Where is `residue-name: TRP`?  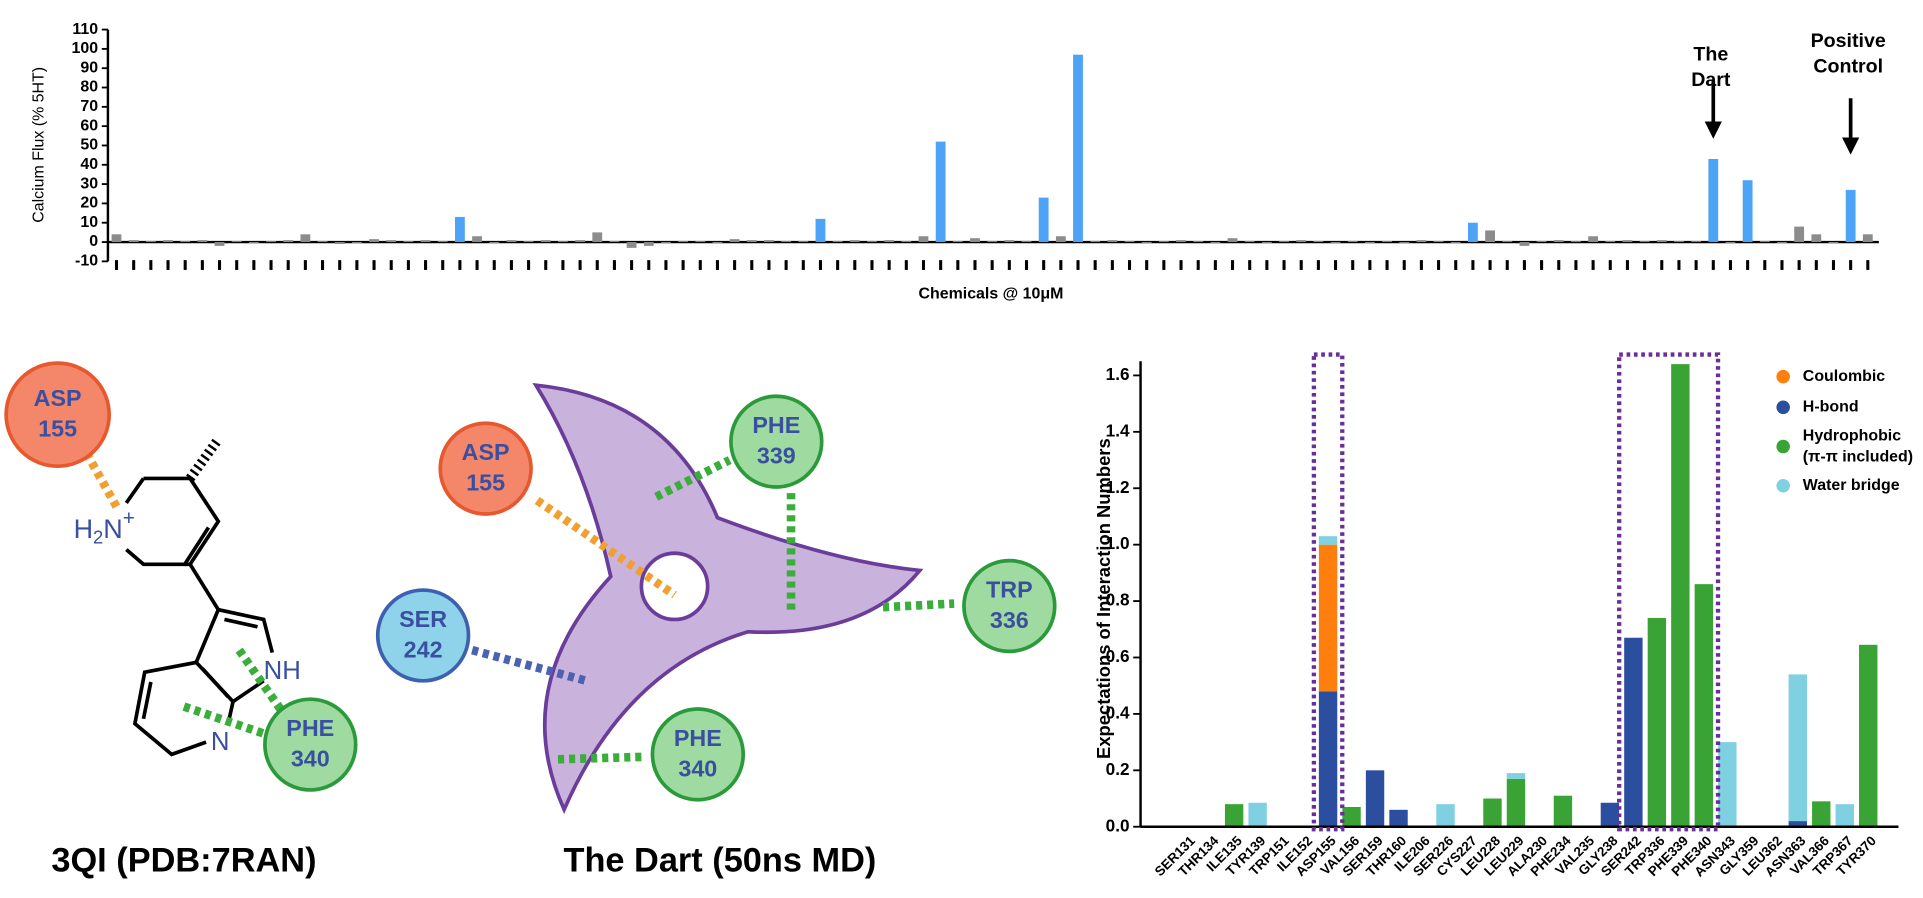
residue-name: TRP is located at coordinates (1009, 589).